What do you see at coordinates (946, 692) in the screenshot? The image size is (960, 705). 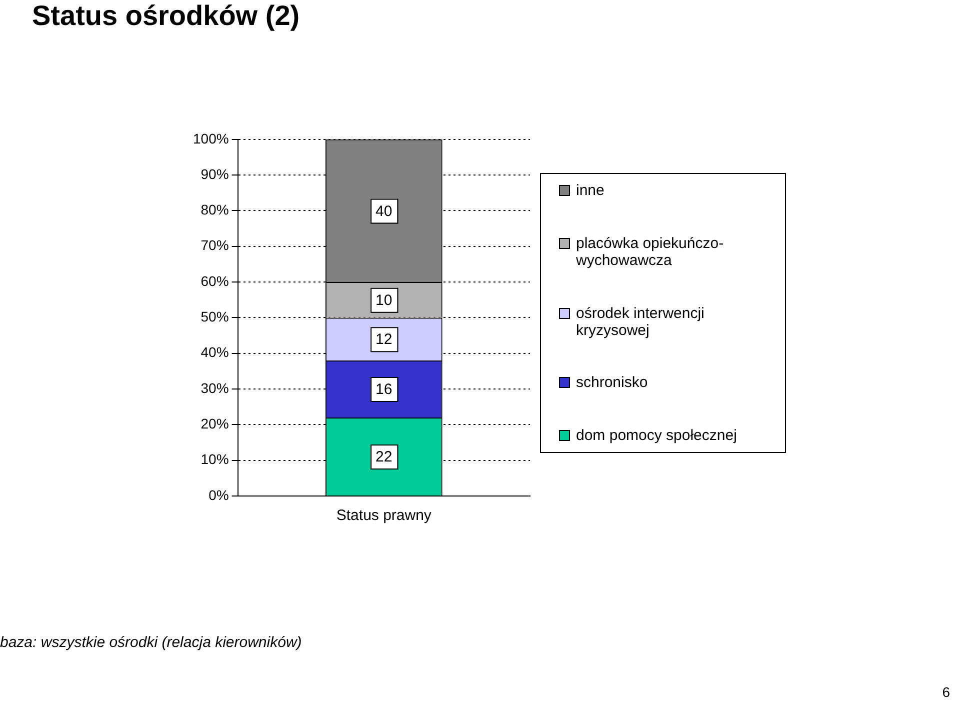 I see `text: 6` at bounding box center [946, 692].